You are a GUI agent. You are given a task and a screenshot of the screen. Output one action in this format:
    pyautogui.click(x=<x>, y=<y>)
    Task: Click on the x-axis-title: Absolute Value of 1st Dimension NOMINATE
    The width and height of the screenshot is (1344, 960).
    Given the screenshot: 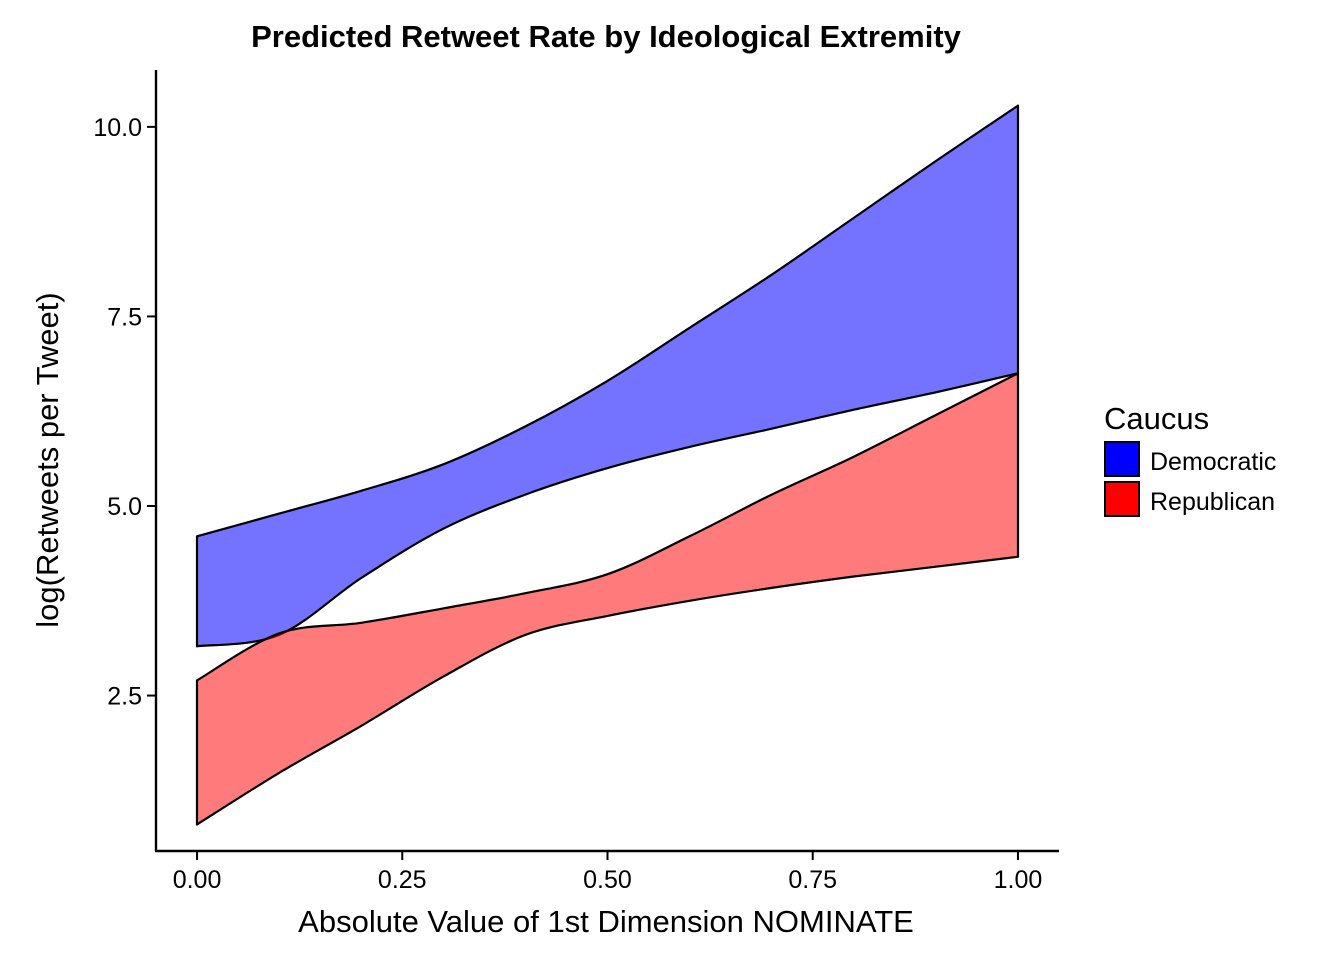 What is the action you would take?
    pyautogui.click(x=606, y=921)
    